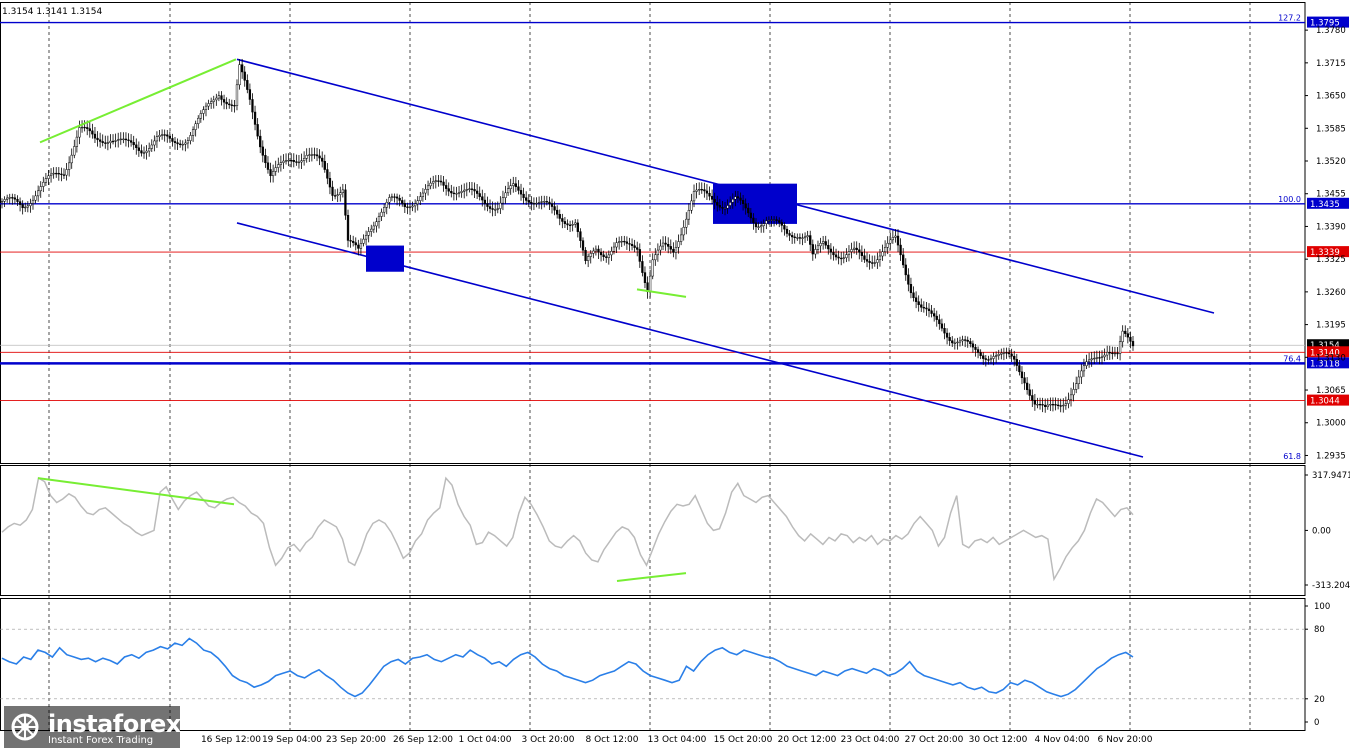  What do you see at coordinates (385, 258) in the screenshot?
I see `support-zone` at bounding box center [385, 258].